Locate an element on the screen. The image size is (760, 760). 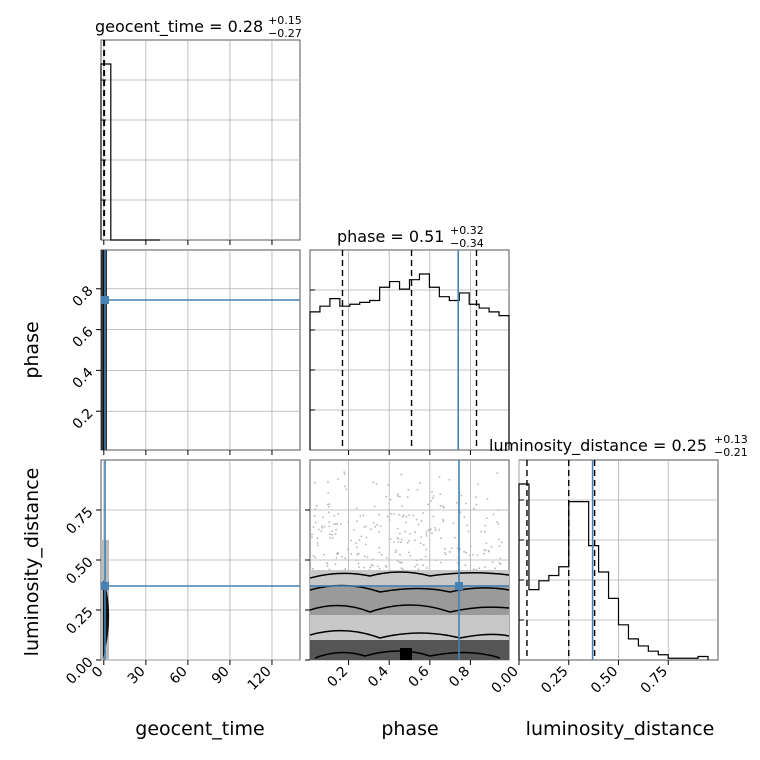
y-tick-label: 0.2 is located at coordinates (83, 419).